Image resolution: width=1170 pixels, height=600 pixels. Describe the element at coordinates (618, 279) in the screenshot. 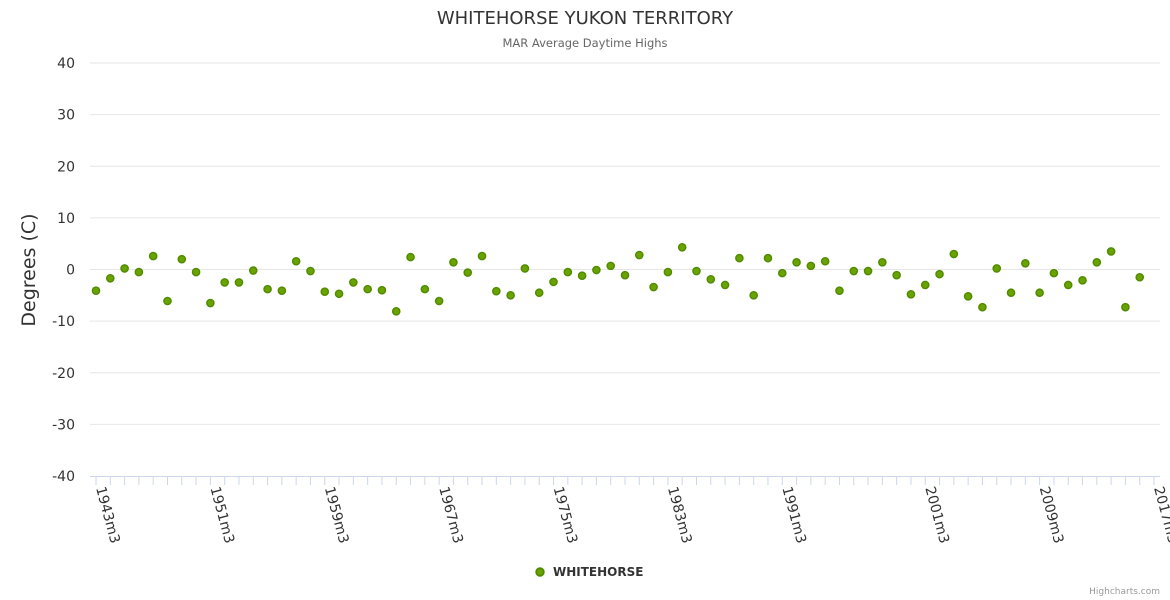

I see `series-whitehorse` at that location.